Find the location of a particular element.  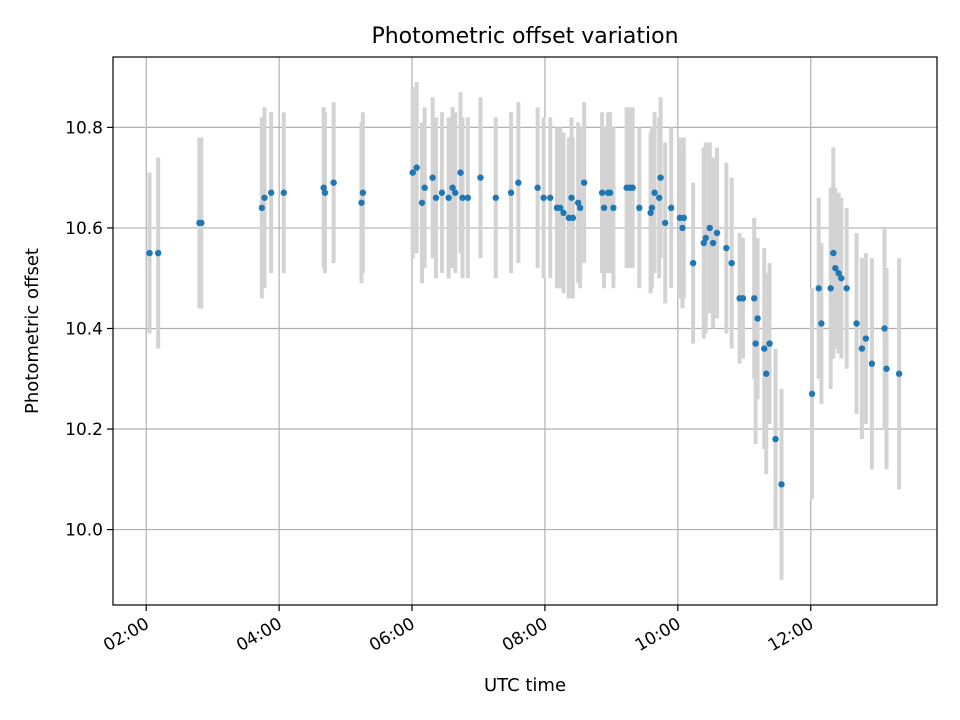

x-tick-label: 08:00 is located at coordinates (525, 635).